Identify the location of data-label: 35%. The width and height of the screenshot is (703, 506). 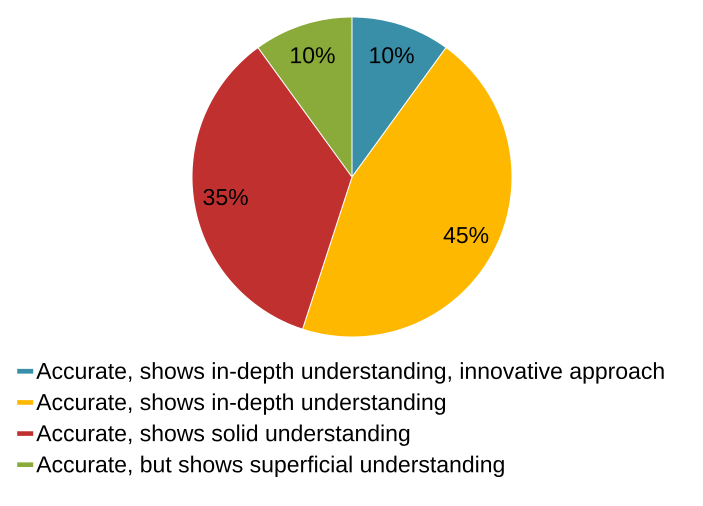
(225, 197).